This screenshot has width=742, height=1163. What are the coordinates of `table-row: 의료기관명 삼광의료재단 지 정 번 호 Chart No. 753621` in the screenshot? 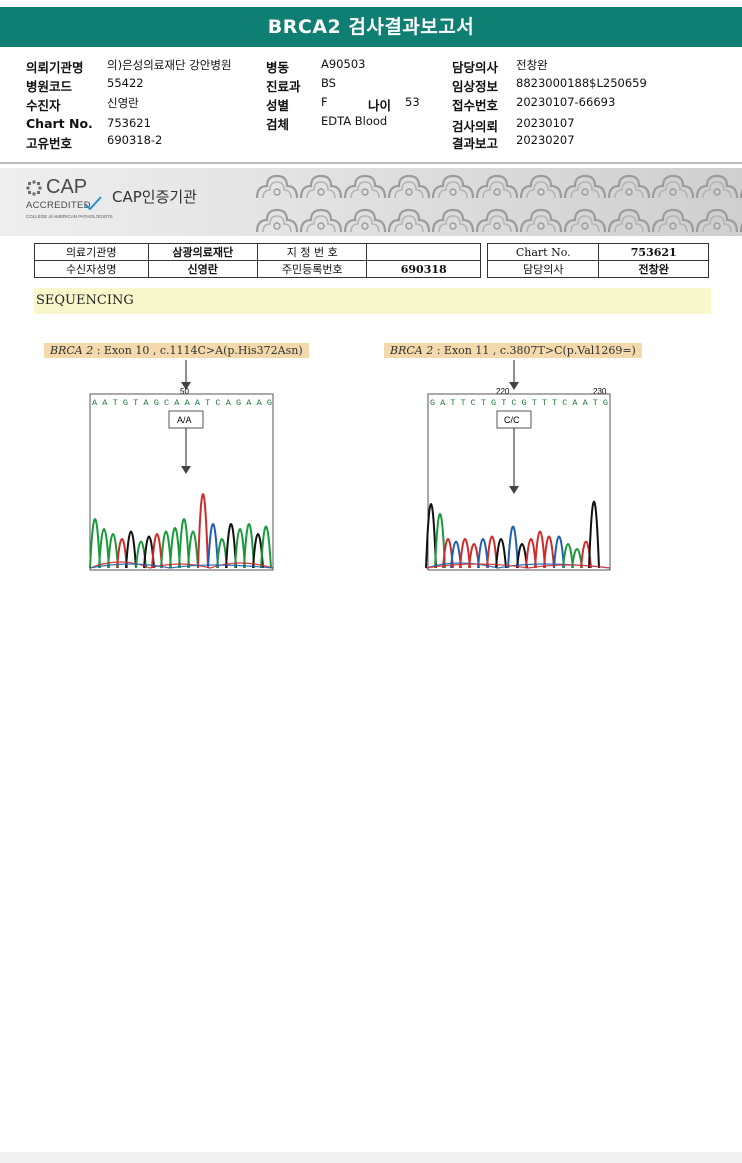 It's located at (371, 252).